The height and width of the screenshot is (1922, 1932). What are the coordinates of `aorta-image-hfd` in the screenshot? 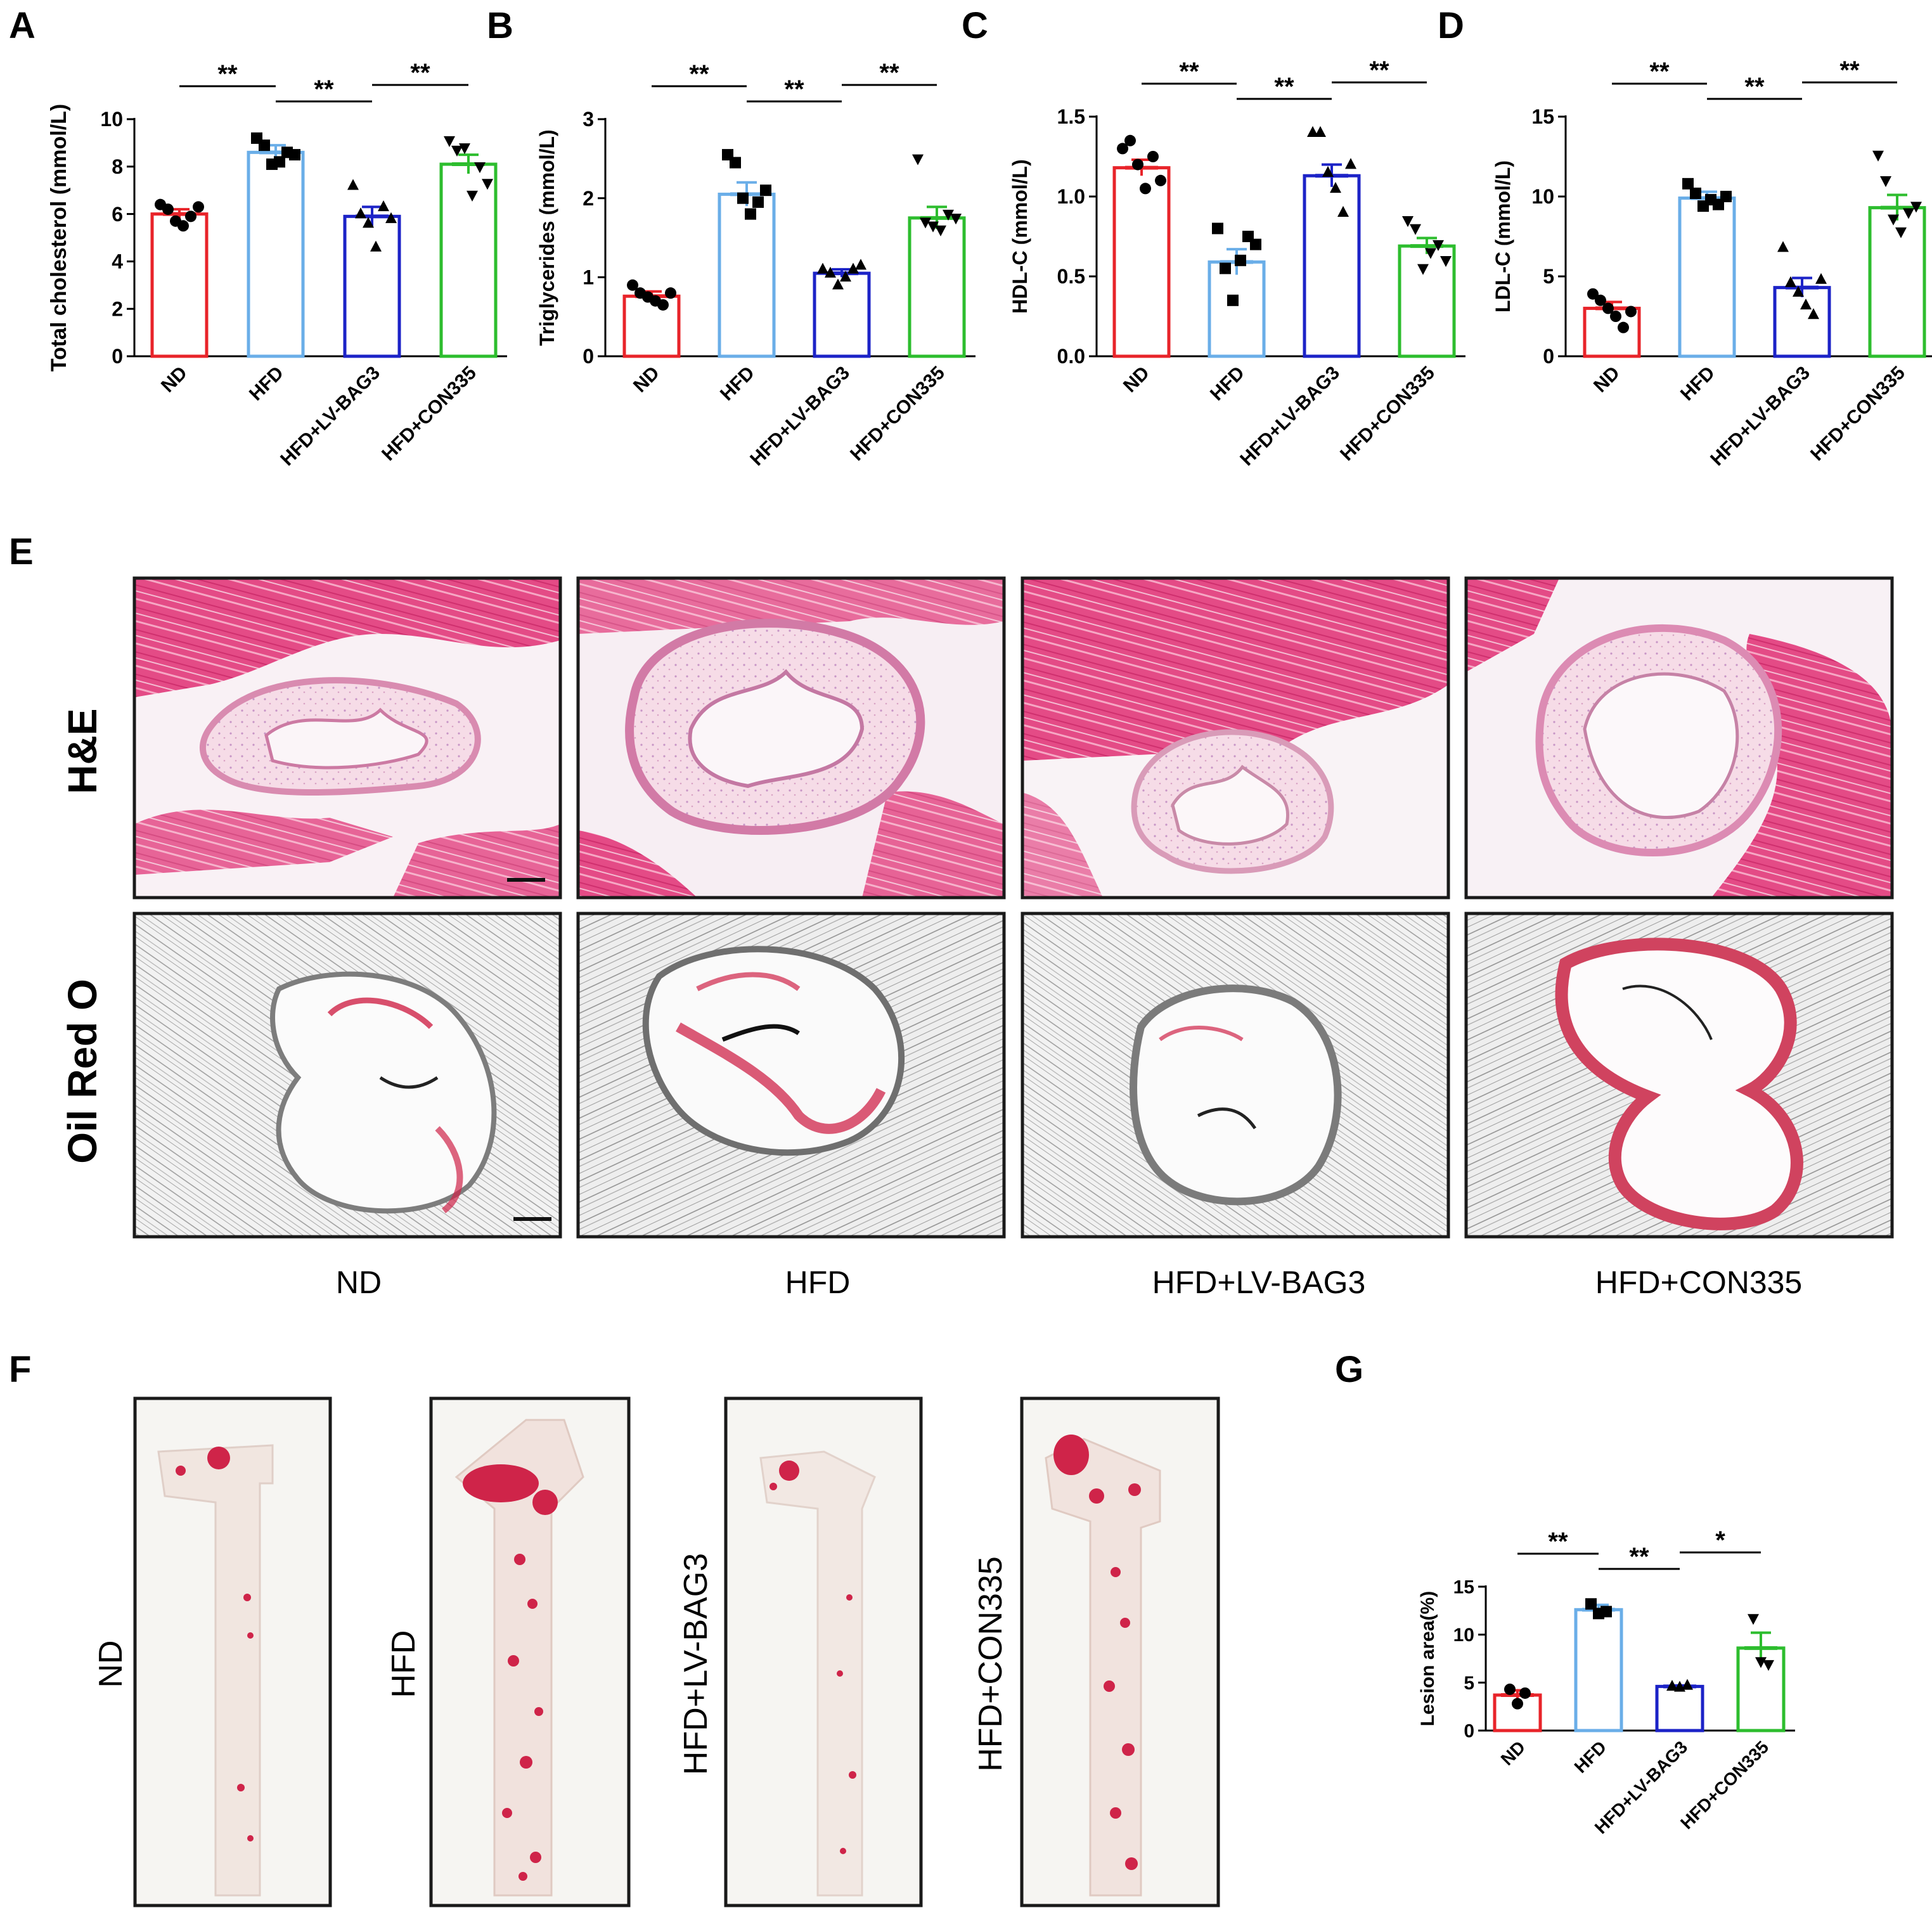 It's located at (530, 1651).